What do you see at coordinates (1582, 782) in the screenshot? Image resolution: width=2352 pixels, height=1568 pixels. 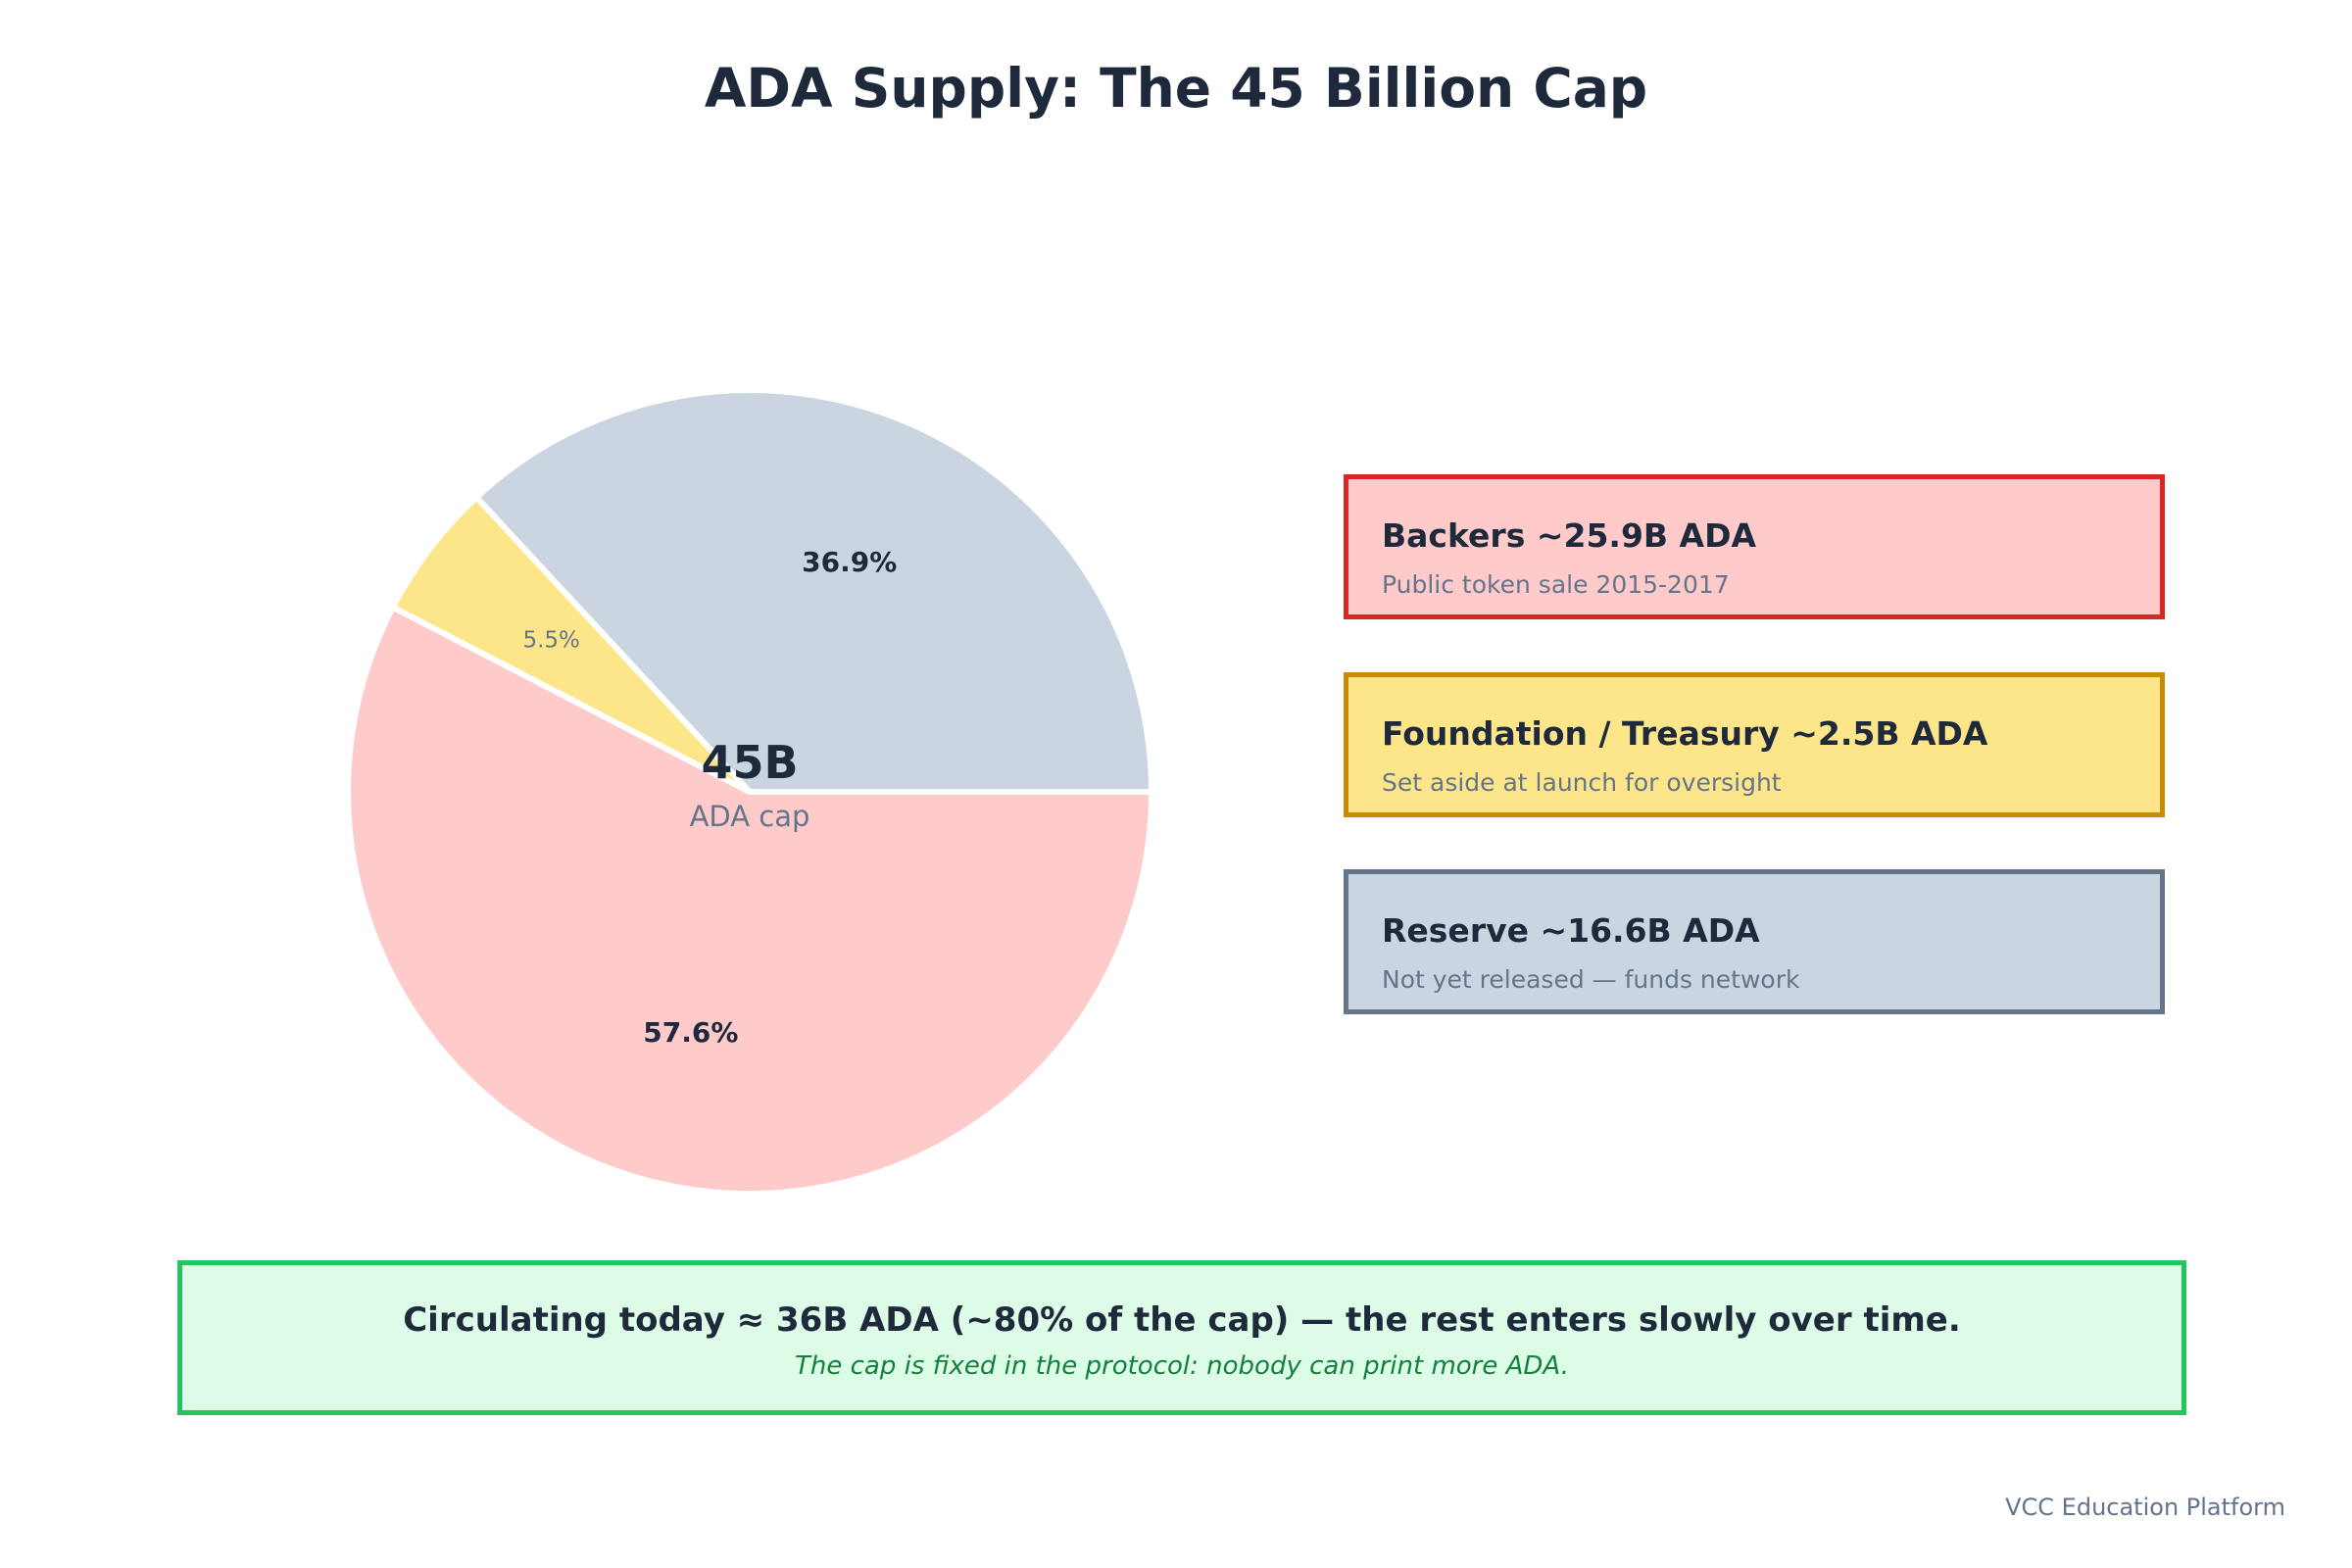 I see `legend-subtitle: Set aside at launch for oversight` at bounding box center [1582, 782].